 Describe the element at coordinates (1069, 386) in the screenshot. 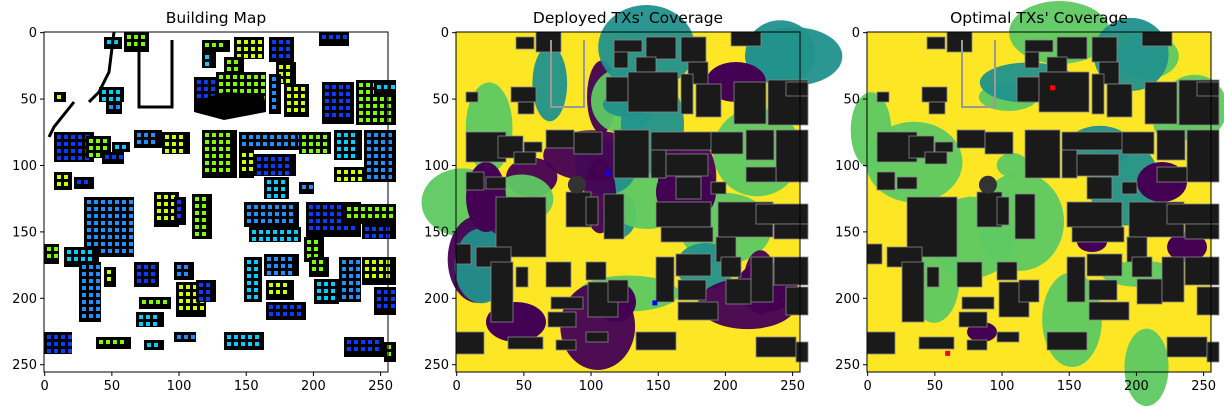

I see `x-tick-label: 150` at that location.